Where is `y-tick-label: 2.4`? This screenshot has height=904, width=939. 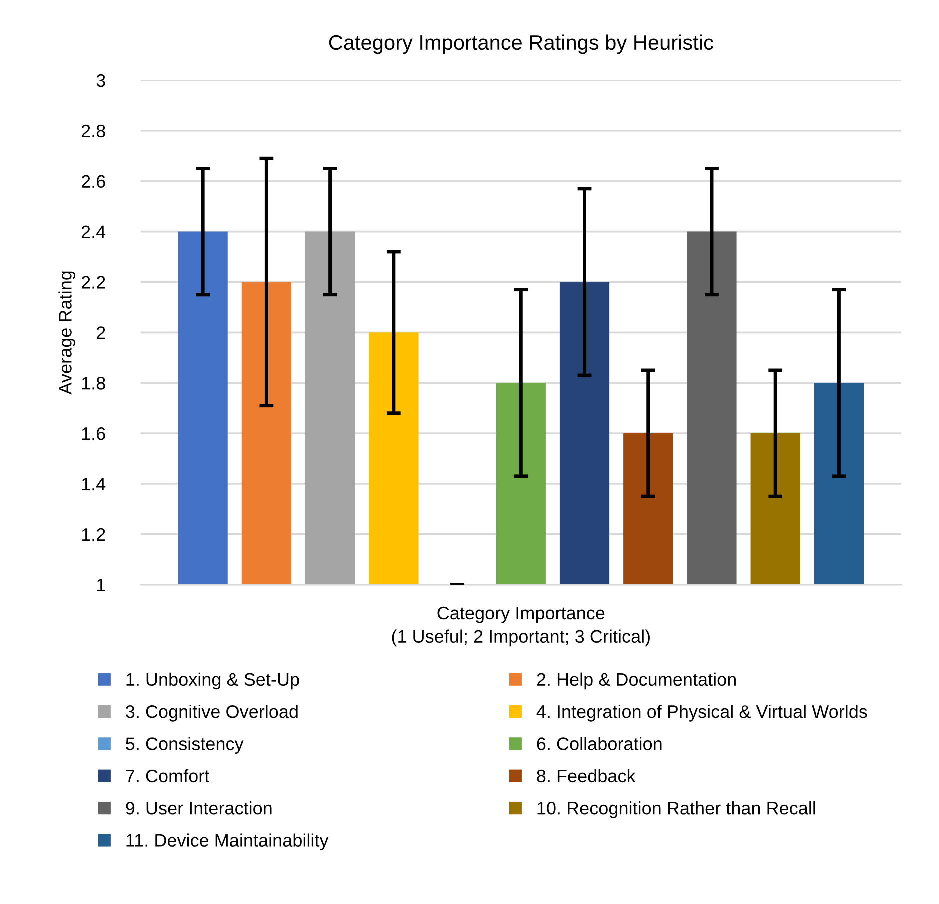 y-tick-label: 2.4 is located at coordinates (94, 232).